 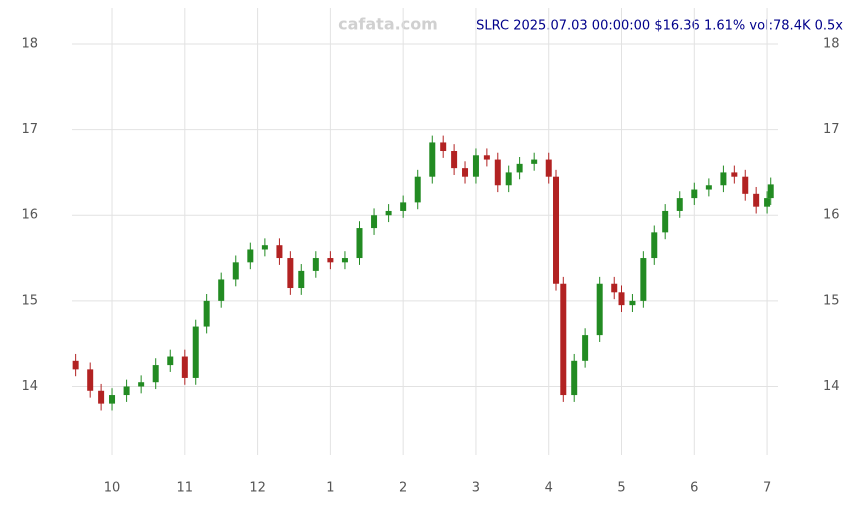 I want to click on y-tick-label: 14, so click(x=29, y=386).